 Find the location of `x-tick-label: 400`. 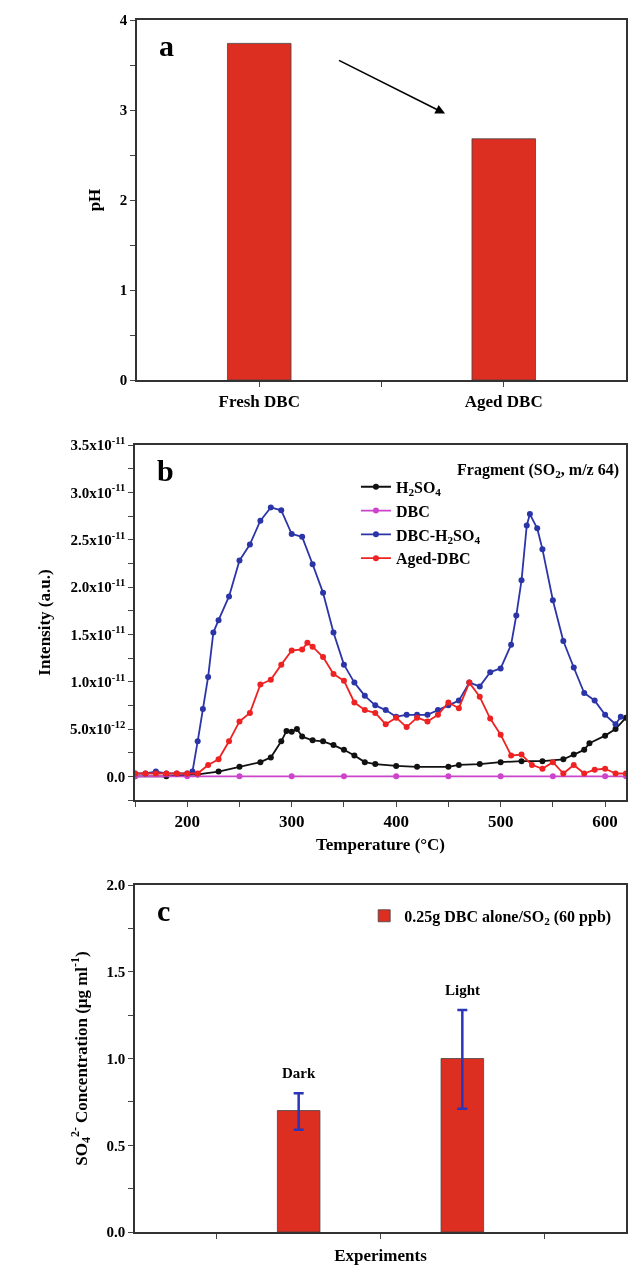

x-tick-label: 400 is located at coordinates (396, 822).